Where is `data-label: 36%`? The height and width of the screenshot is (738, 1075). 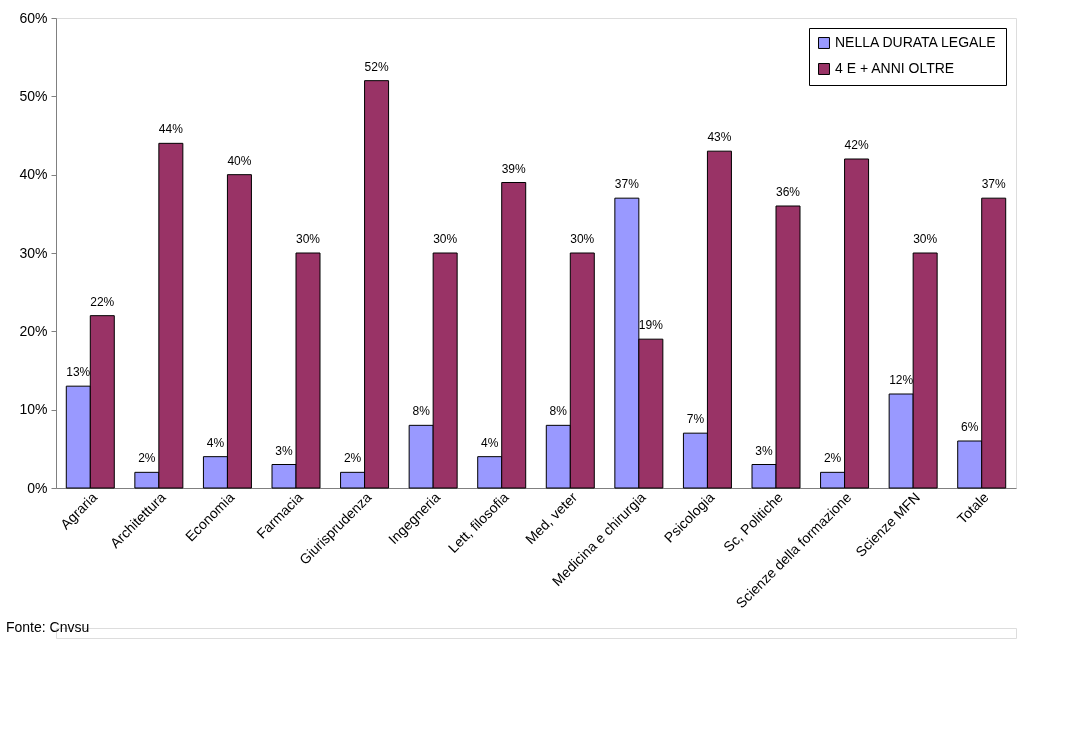 data-label: 36% is located at coordinates (788, 192).